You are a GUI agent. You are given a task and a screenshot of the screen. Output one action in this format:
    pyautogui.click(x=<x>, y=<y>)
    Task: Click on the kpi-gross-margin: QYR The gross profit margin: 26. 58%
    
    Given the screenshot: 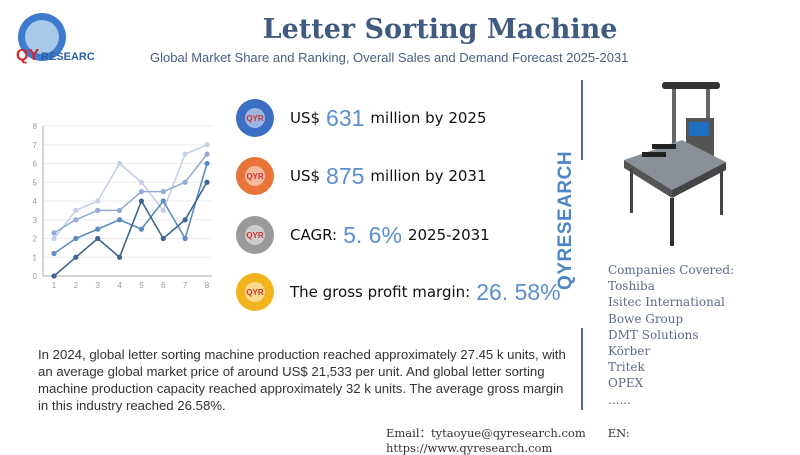 What is the action you would take?
    pyautogui.click(x=401, y=292)
    